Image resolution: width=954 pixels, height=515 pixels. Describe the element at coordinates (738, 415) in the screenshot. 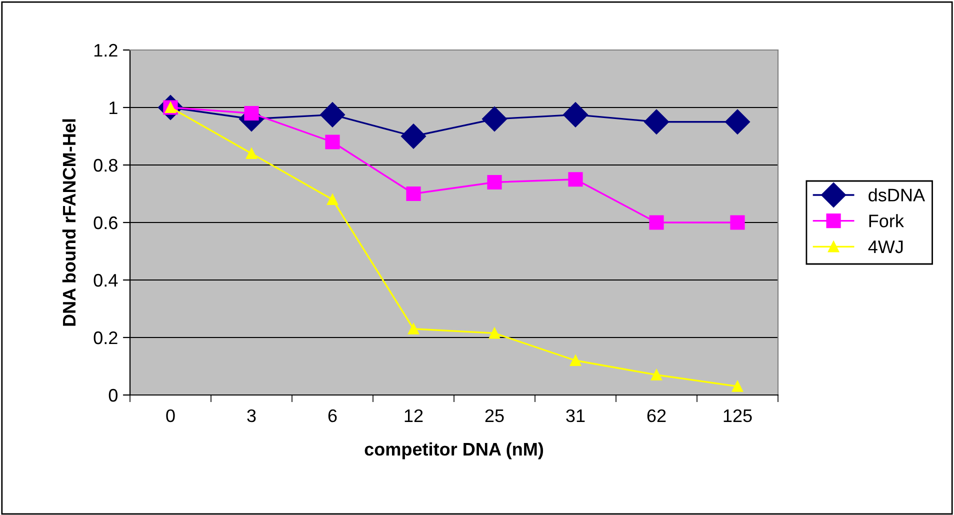

I see `x-tick-label: 125` at that location.